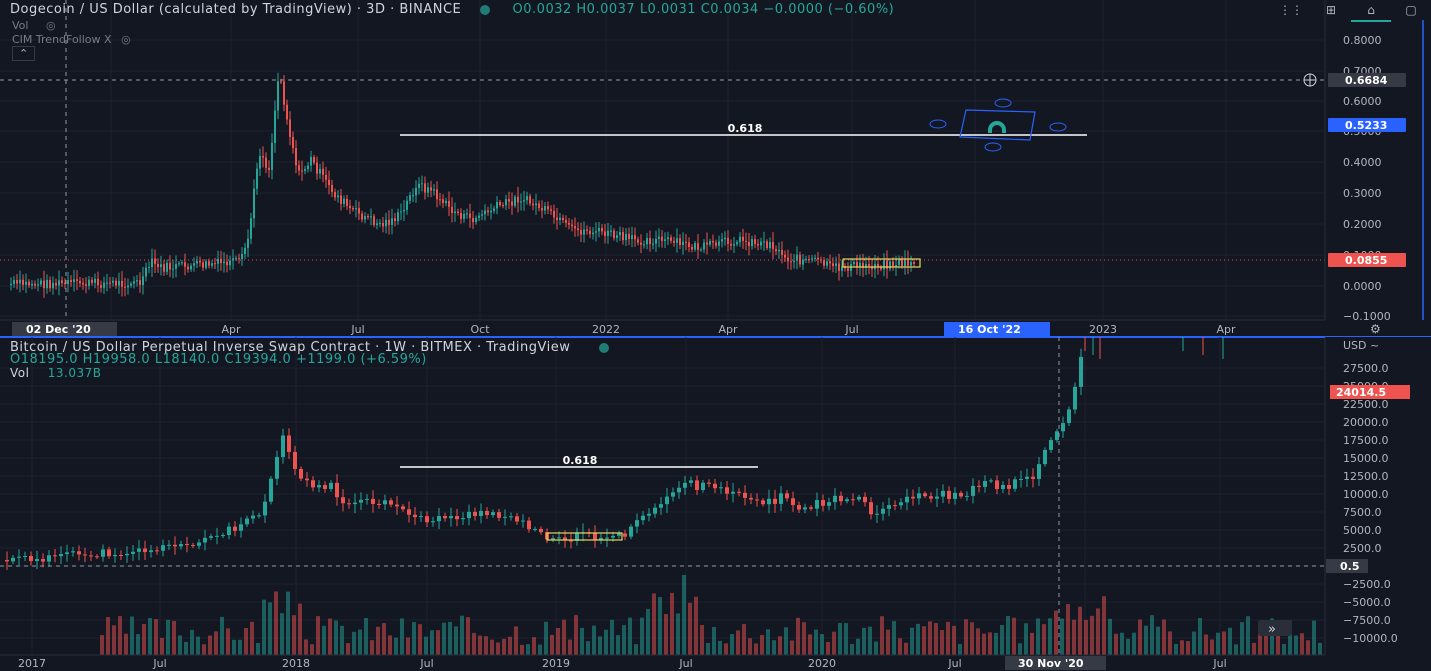 The width and height of the screenshot is (1431, 671). Describe the element at coordinates (126, 39) in the screenshot. I see `eye-icon-2: ◎` at that location.